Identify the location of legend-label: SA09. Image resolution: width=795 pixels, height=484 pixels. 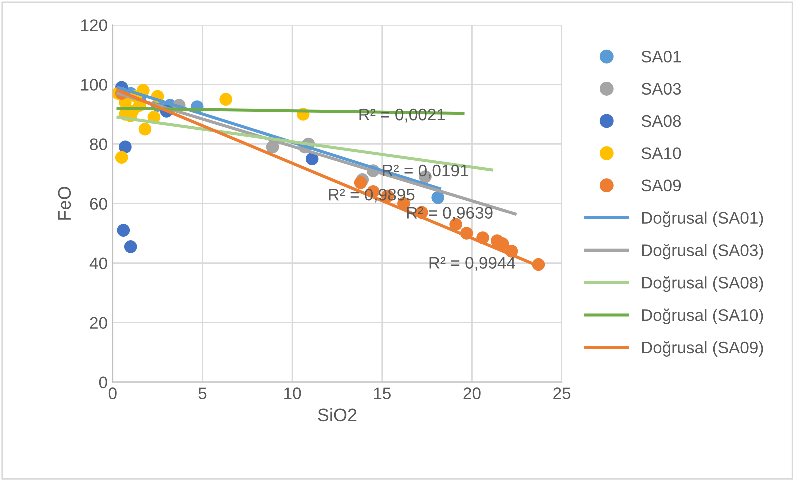
(662, 186).